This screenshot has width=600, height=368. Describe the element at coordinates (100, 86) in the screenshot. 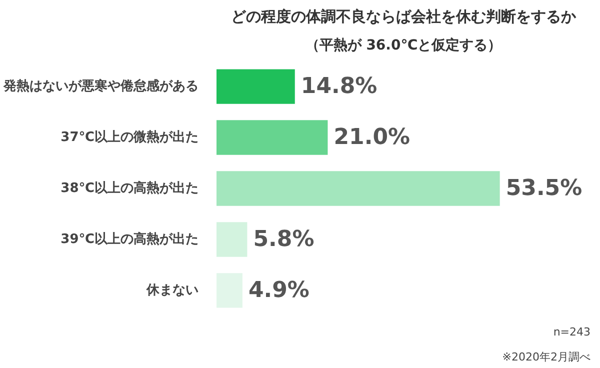

I see `y-tick-label: 発熱はないが悪寒や倦怠感がある` at that location.